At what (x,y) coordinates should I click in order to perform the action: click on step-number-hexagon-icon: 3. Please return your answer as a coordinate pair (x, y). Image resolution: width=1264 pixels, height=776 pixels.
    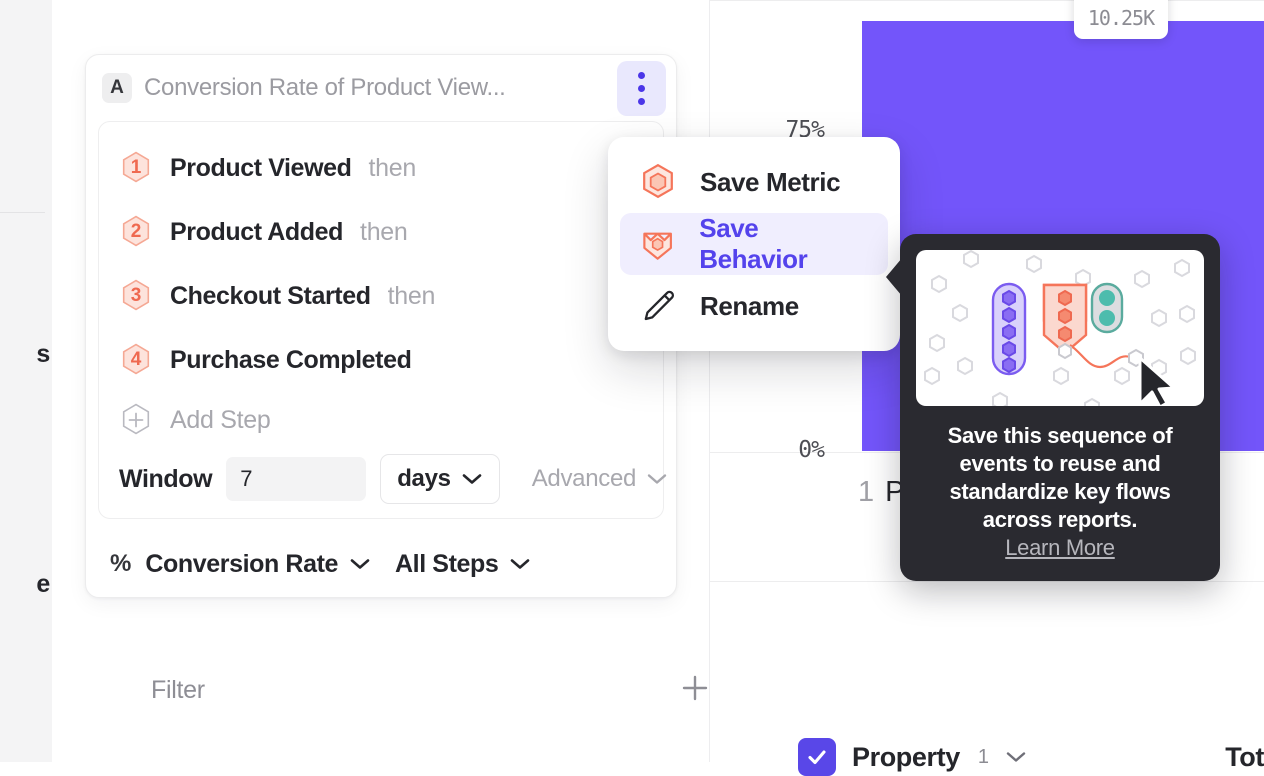
    Looking at the image, I should click on (136, 296).